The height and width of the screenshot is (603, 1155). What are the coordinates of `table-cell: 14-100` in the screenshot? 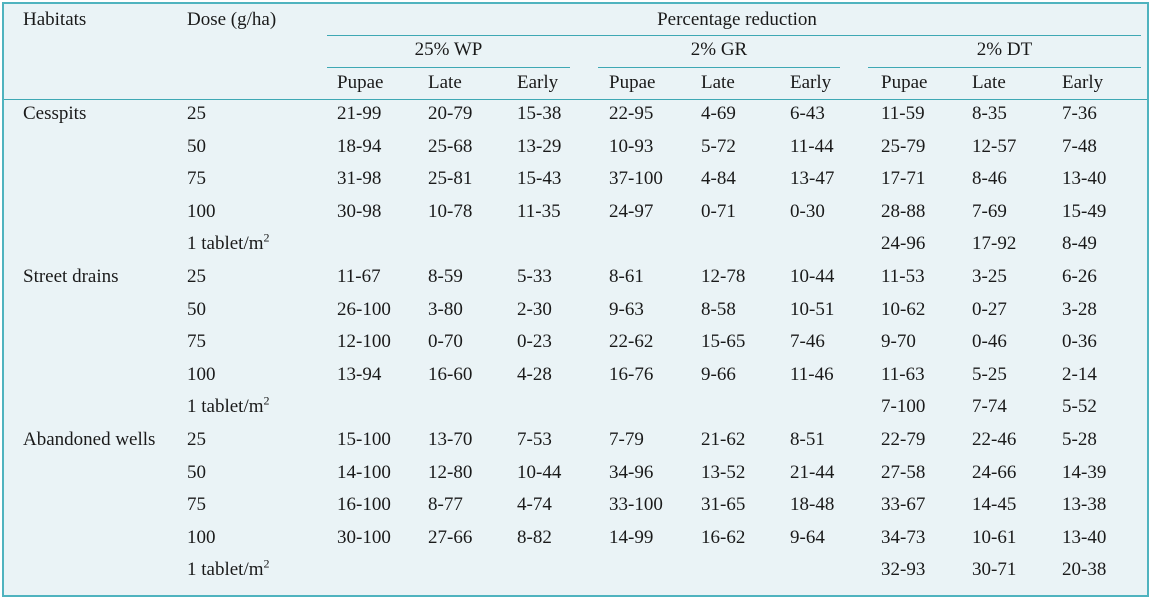 It's located at (364, 472).